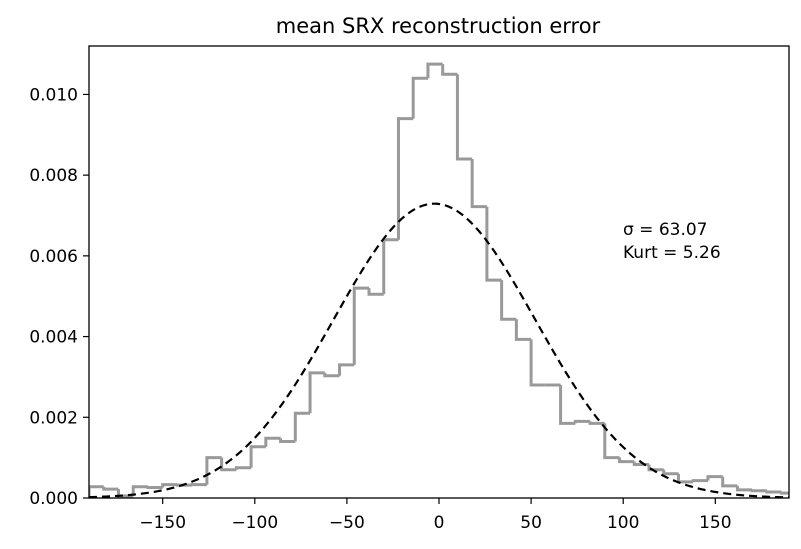 The width and height of the screenshot is (801, 549). Describe the element at coordinates (53, 499) in the screenshot. I see `y-tick-label: 0.000` at that location.